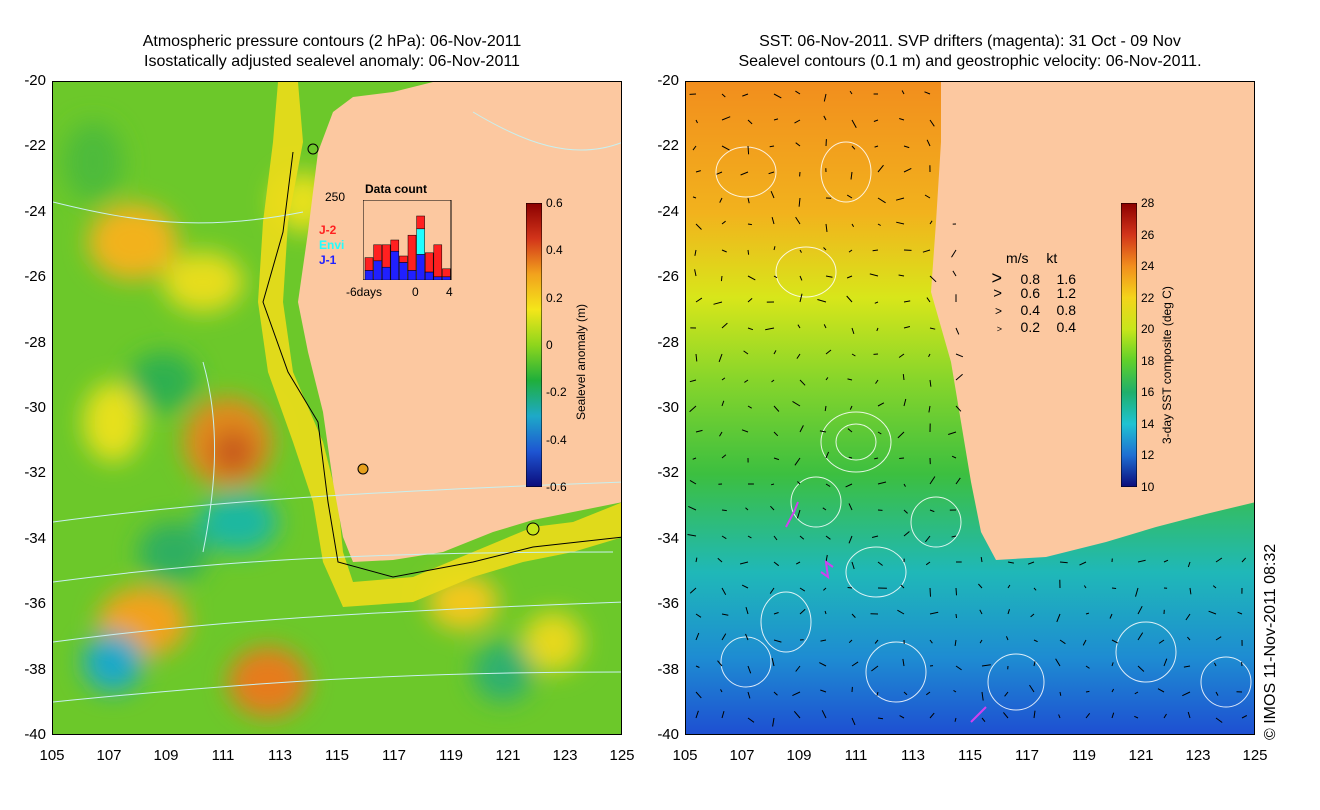 The width and height of the screenshot is (1320, 810). What do you see at coordinates (332, 245) in the screenshot?
I see `satellite-label: Envi` at bounding box center [332, 245].